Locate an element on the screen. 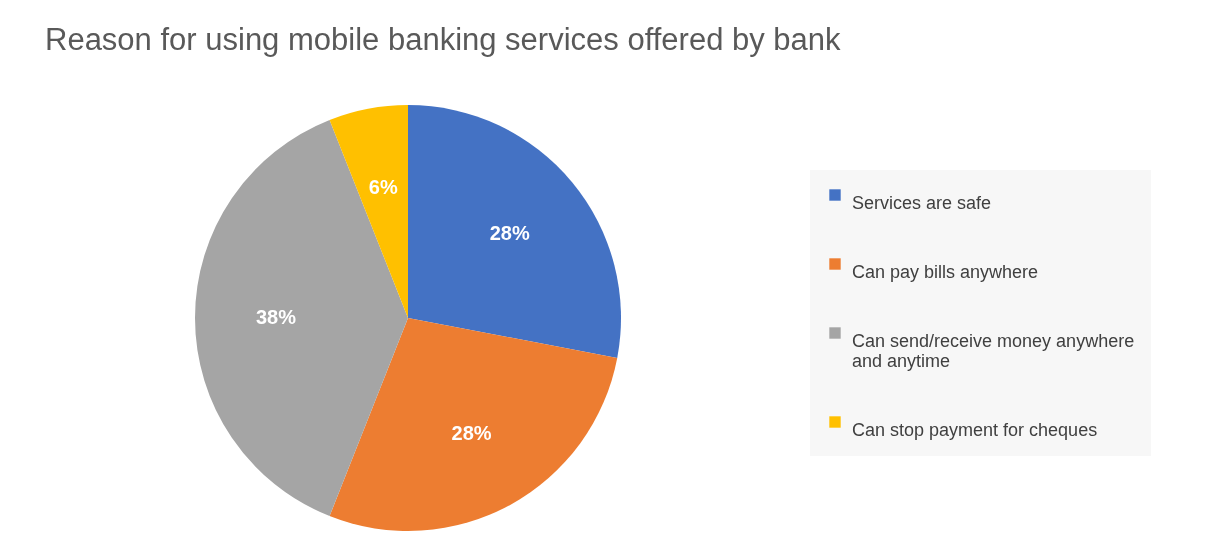  data-label: 6% is located at coordinates (383, 187).